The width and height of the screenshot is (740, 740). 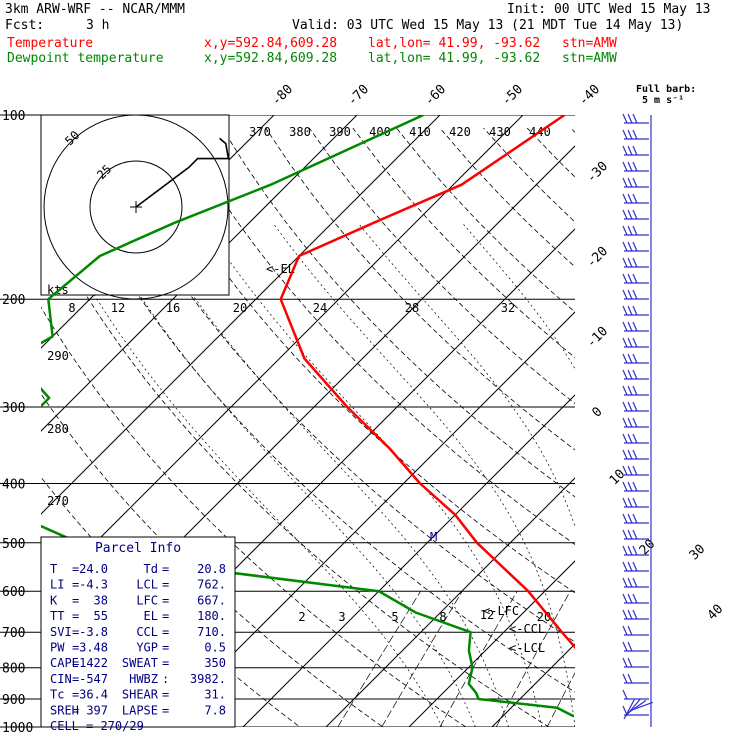 I want to click on level-annotation-m: M, so click(x=433, y=537).